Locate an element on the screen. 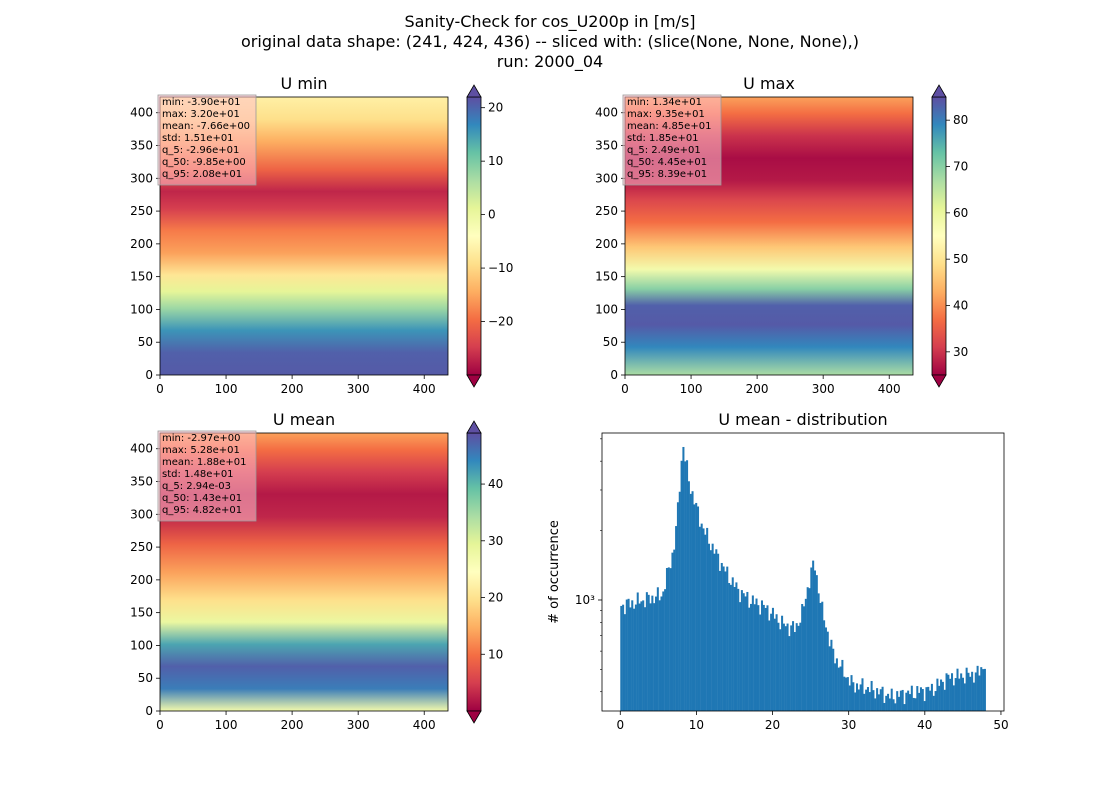  colorbar-tick-label: 50 is located at coordinates (960, 259).